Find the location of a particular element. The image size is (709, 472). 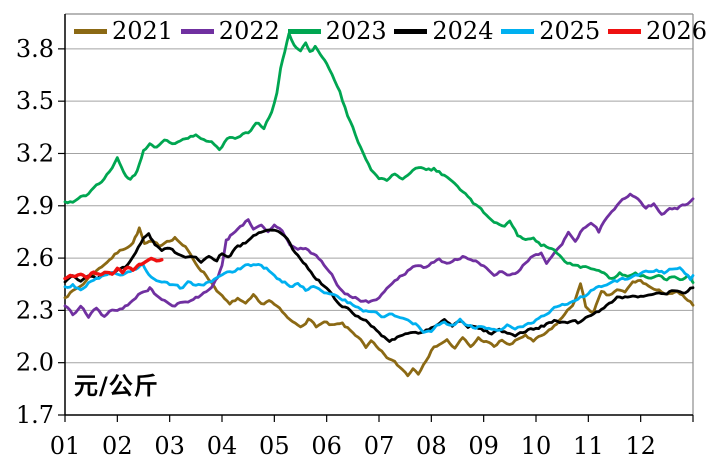

x-tick-label: 06 is located at coordinates (326, 446).